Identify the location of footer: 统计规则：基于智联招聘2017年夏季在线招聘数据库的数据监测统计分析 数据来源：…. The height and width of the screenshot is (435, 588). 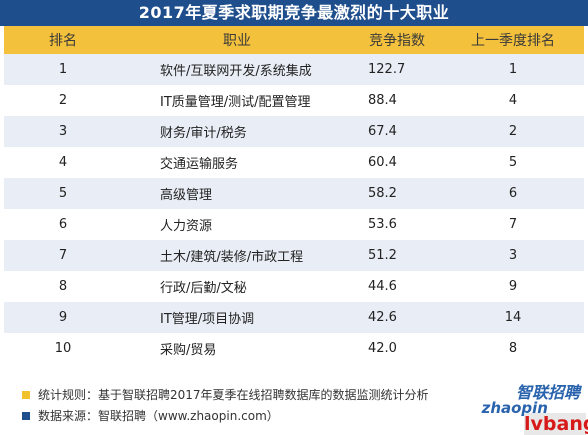
(294, 405).